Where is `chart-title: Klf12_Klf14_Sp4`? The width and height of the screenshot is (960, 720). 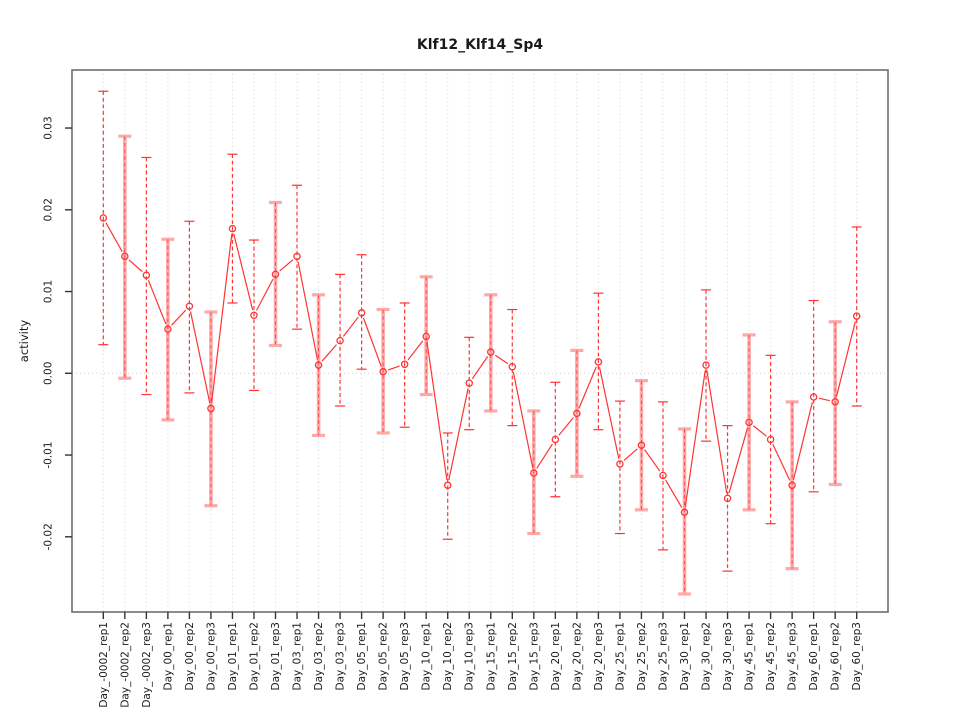
chart-title: Klf12_Klf14_Sp4 is located at coordinates (480, 45).